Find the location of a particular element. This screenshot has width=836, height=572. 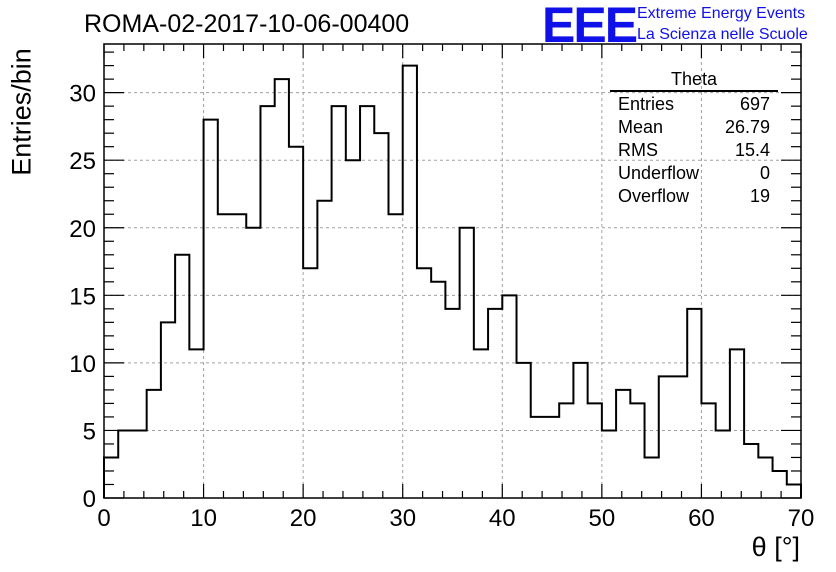

logo-line-1: Extreme Energy Events is located at coordinates (721, 13).